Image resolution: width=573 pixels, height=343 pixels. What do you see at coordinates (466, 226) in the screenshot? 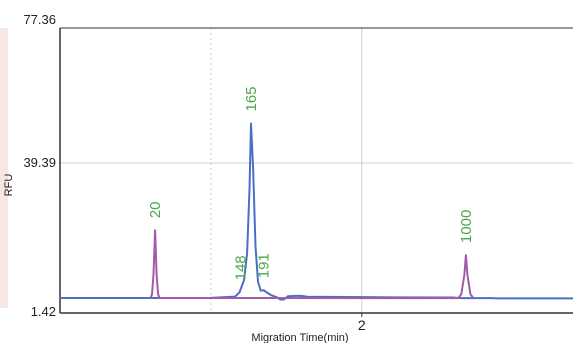
I see `peak-label: 1000` at bounding box center [466, 226].